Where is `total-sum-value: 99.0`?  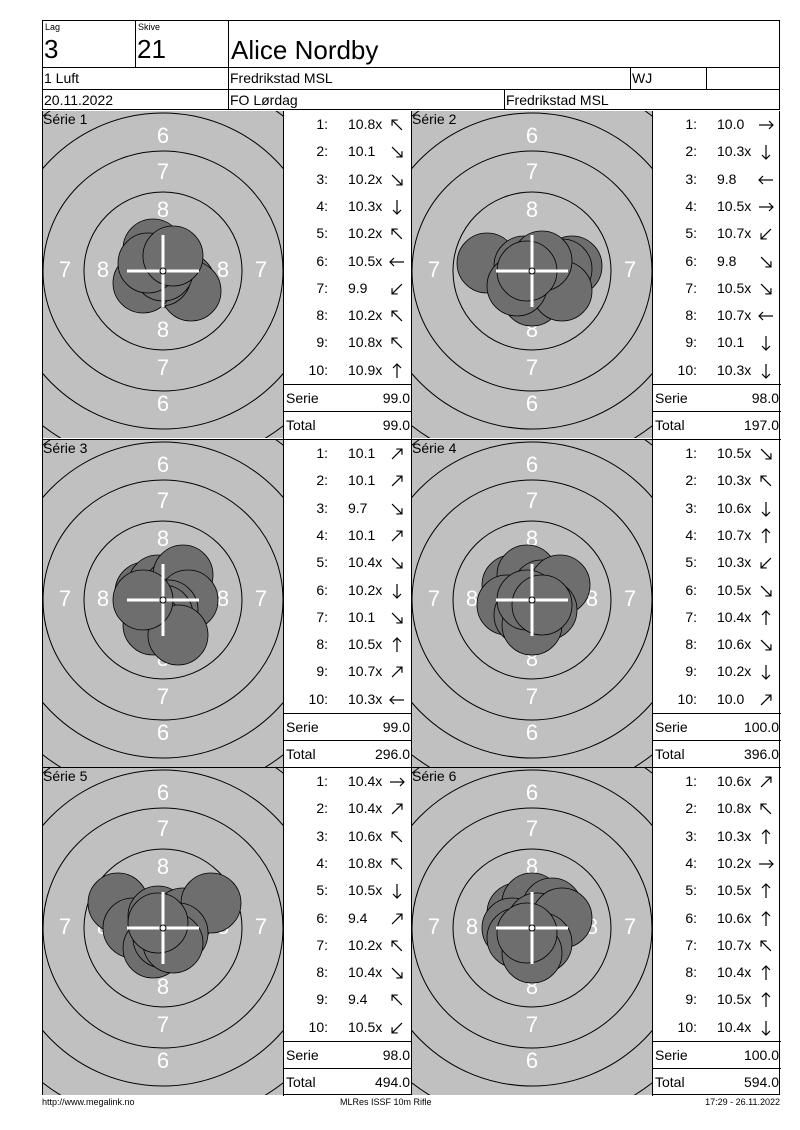
total-sum-value: 99.0 is located at coordinates (396, 425).